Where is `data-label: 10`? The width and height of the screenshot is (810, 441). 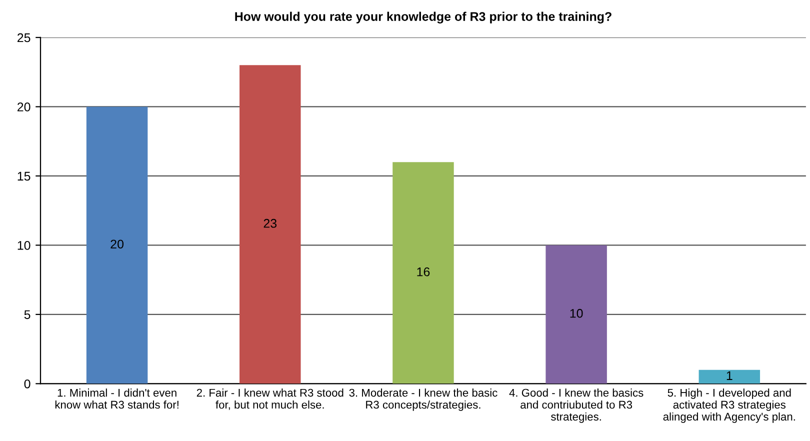 data-label: 10 is located at coordinates (576, 313).